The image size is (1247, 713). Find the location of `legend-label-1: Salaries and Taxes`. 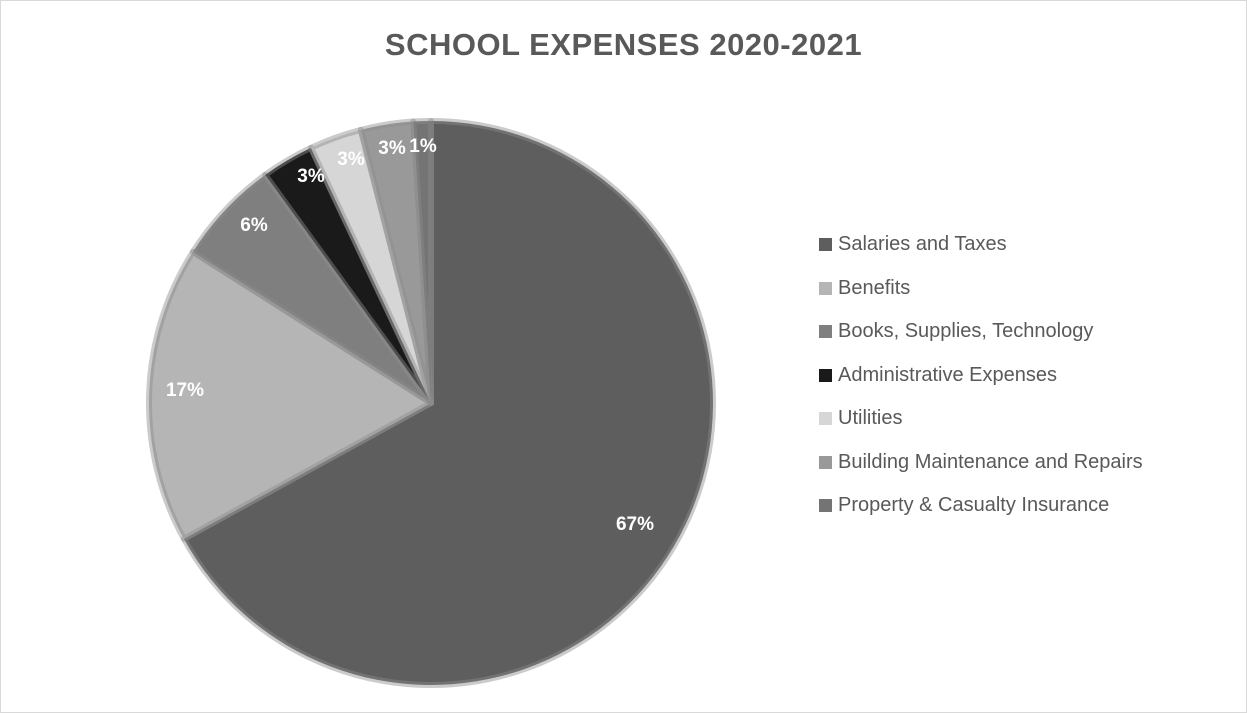

legend-label-1: Salaries and Taxes is located at coordinates (922, 244).